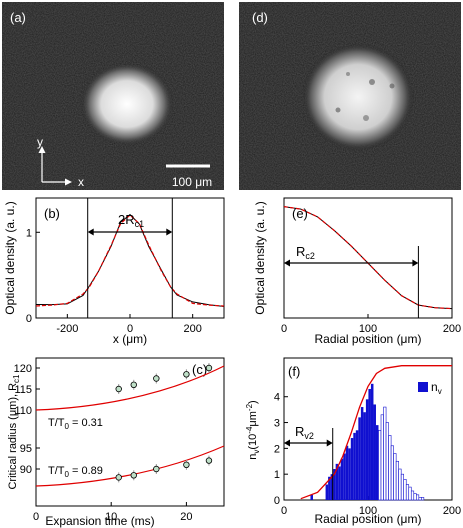 Image resolution: width=463 pixels, height=528 pixels. I want to click on panel-b-marker-label: 2Rc1, so click(131, 220).